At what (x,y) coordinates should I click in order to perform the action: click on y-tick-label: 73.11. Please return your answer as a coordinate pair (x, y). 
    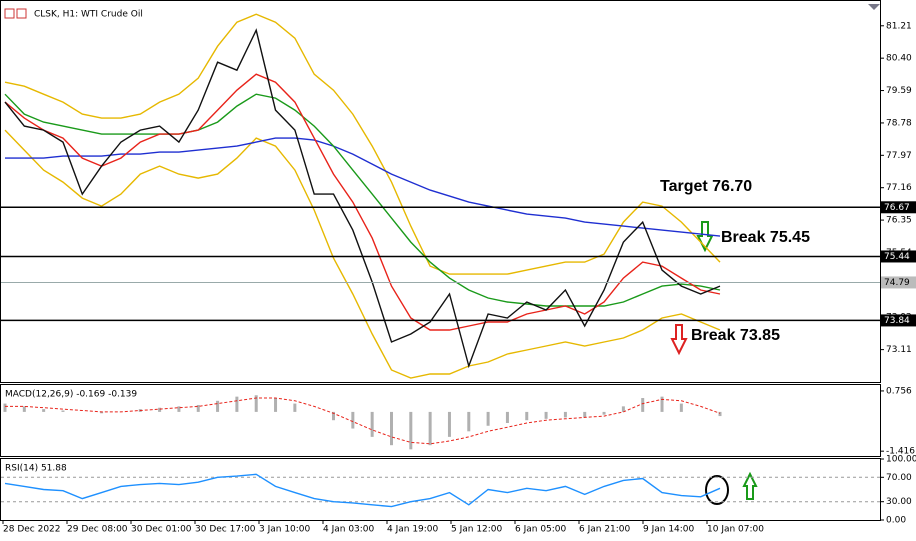
    Looking at the image, I should click on (899, 350).